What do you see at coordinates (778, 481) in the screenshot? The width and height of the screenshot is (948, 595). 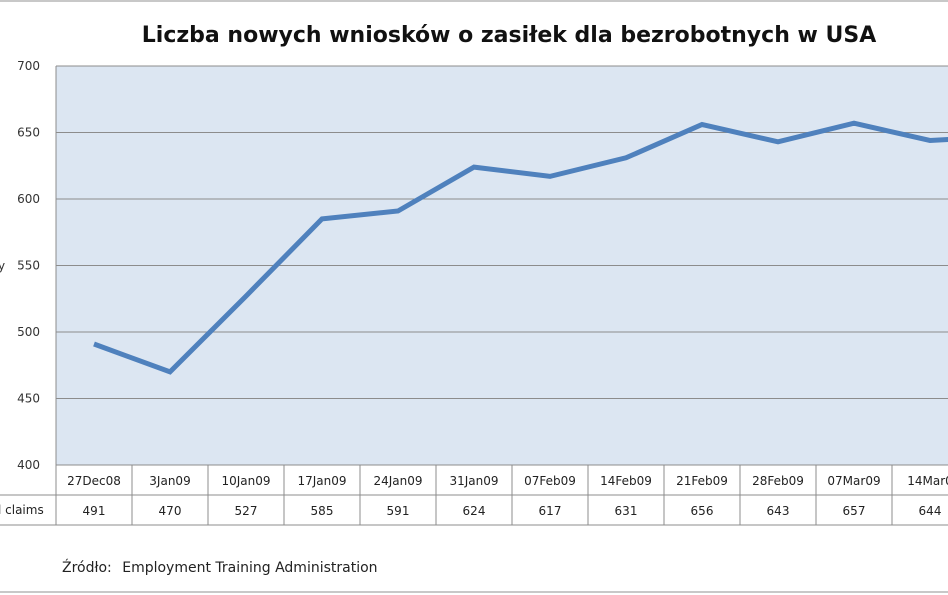 I see `x-tick-label: 28Feb09` at bounding box center [778, 481].